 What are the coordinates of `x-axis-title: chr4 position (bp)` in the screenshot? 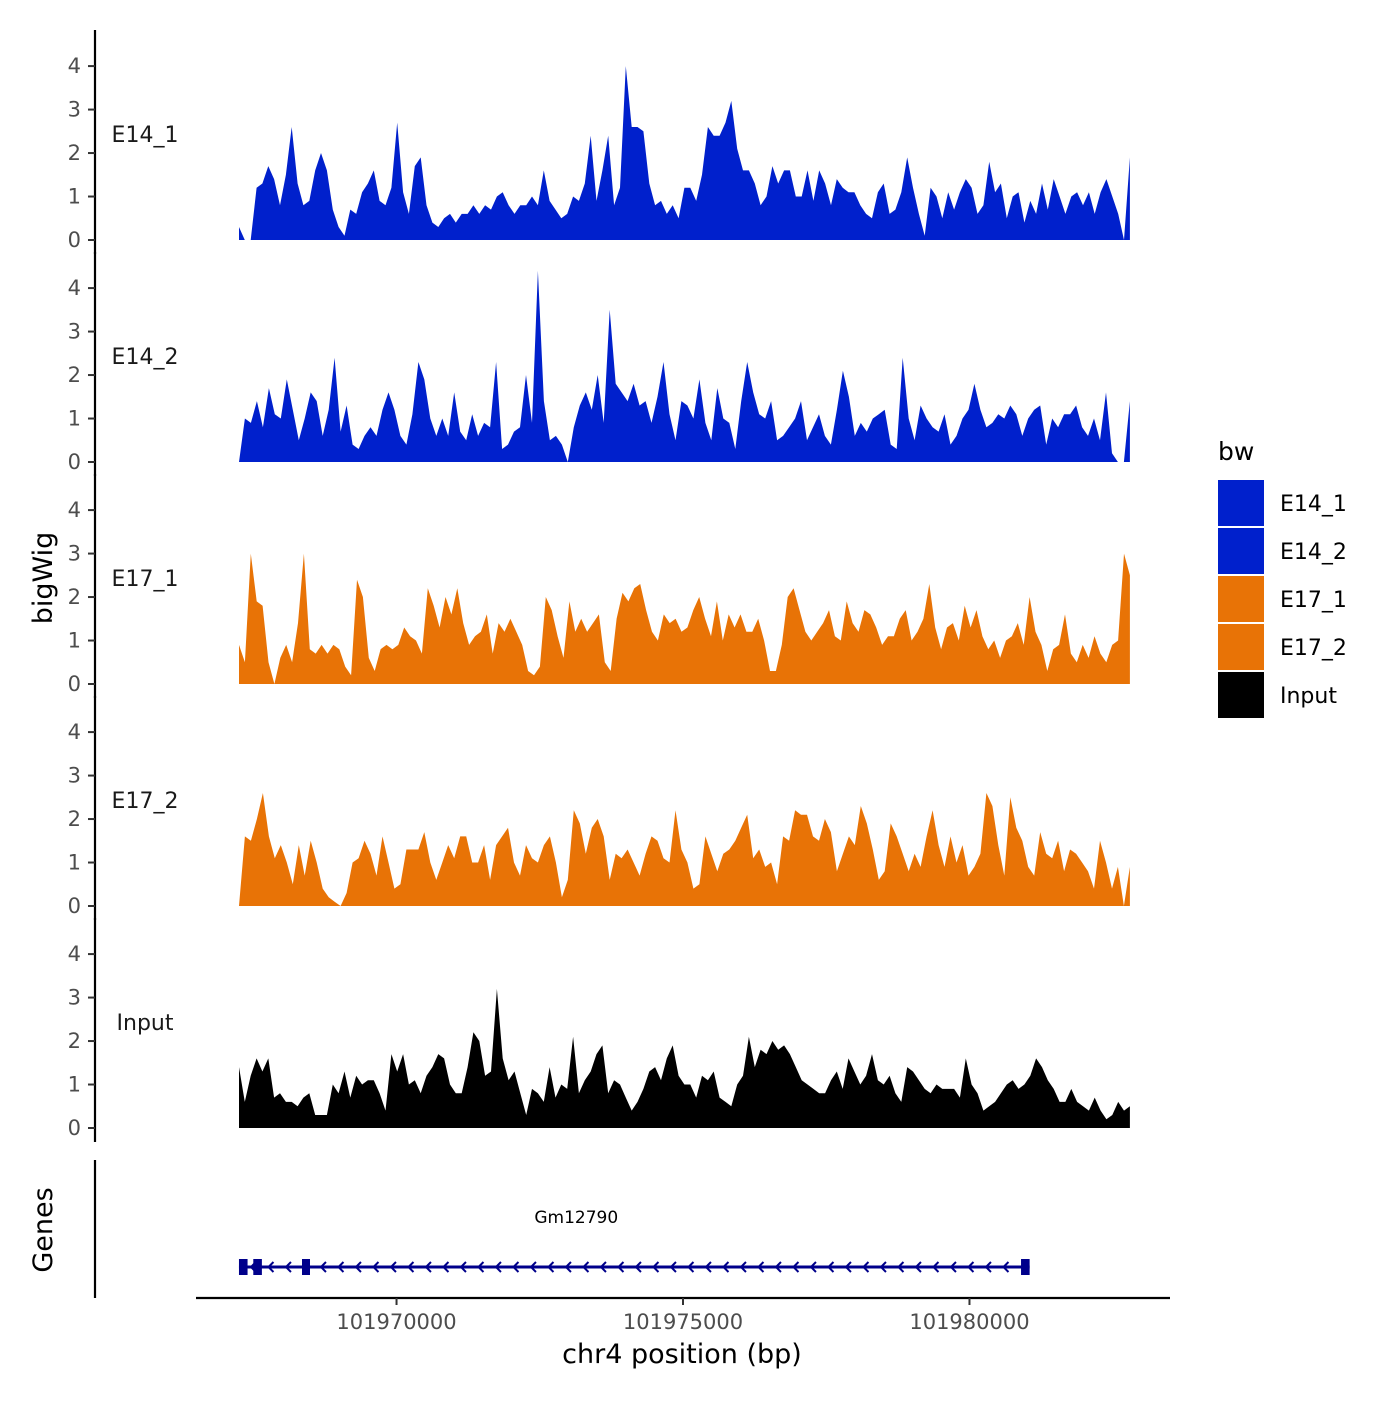 It's located at (682, 1354).